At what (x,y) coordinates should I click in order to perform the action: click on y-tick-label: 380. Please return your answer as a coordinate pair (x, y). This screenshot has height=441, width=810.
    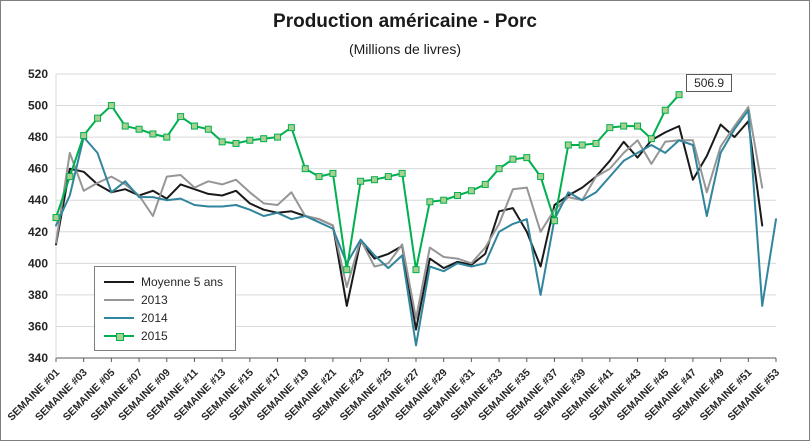
    Looking at the image, I should click on (38, 295).